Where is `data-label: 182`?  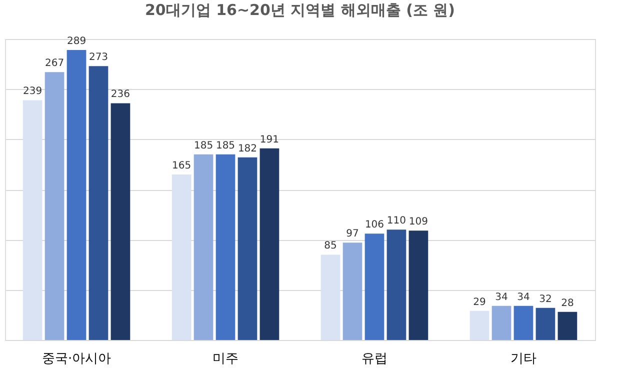
data-label: 182 is located at coordinates (248, 148).